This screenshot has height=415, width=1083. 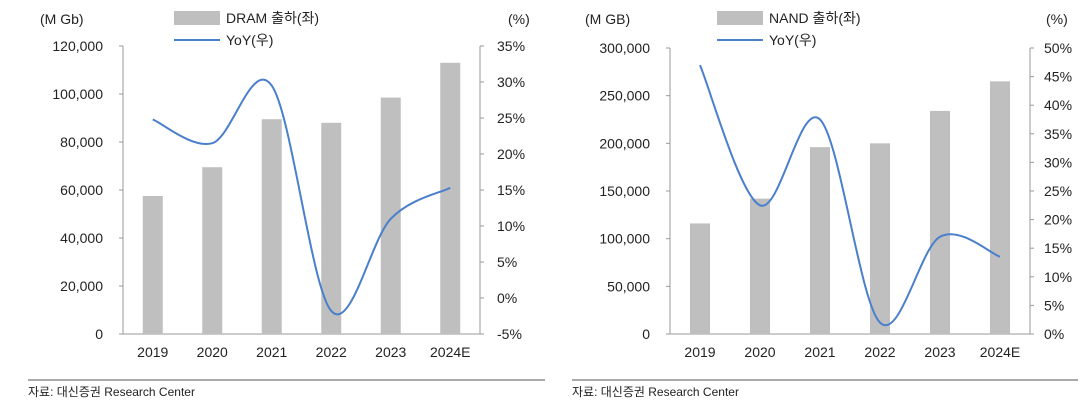 I want to click on right-tick-label: 50%, so click(x=1058, y=48).